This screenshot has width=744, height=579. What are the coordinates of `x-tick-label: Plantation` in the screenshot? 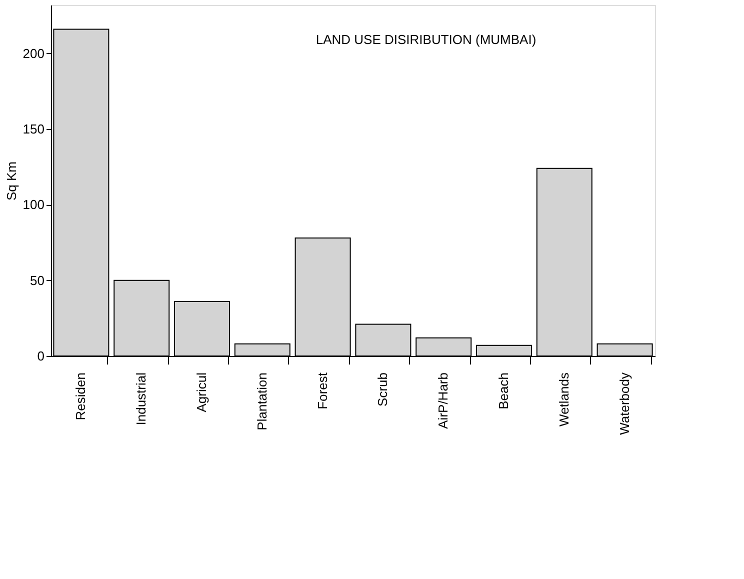 It's located at (262, 401).